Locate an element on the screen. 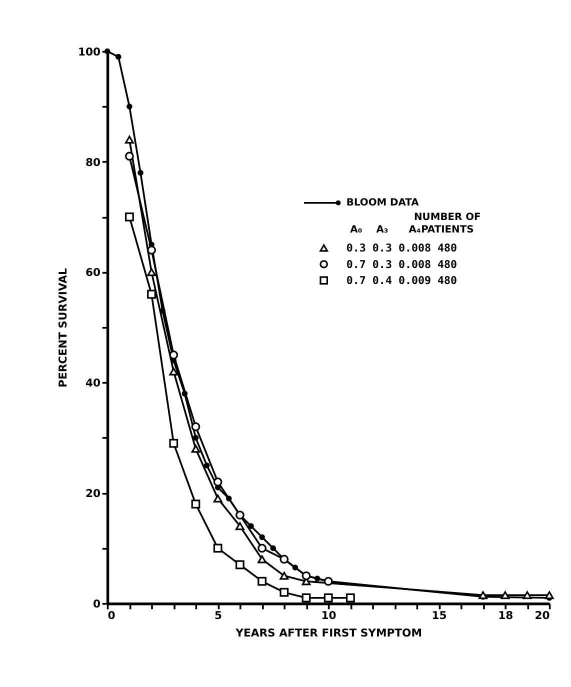 The height and width of the screenshot is (687, 571). x-tick-label: 10 is located at coordinates (328, 615).